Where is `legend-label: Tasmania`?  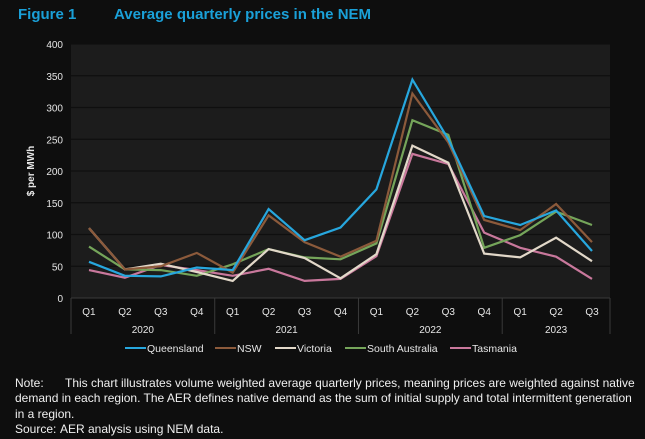 legend-label: Tasmania is located at coordinates (494, 349).